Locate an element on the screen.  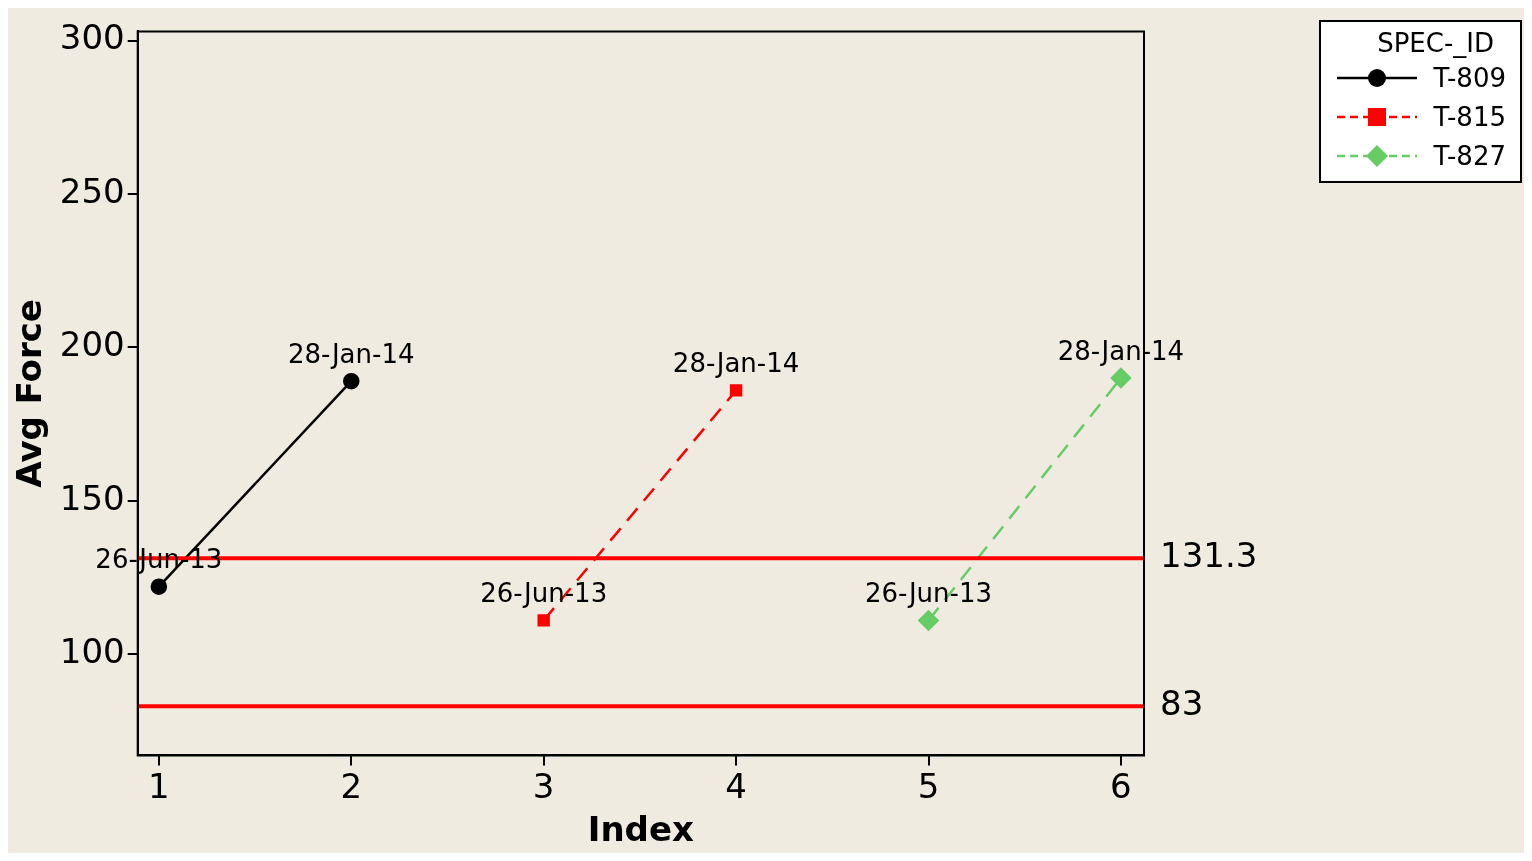
y-tick-label: 150 is located at coordinates (92, 497).